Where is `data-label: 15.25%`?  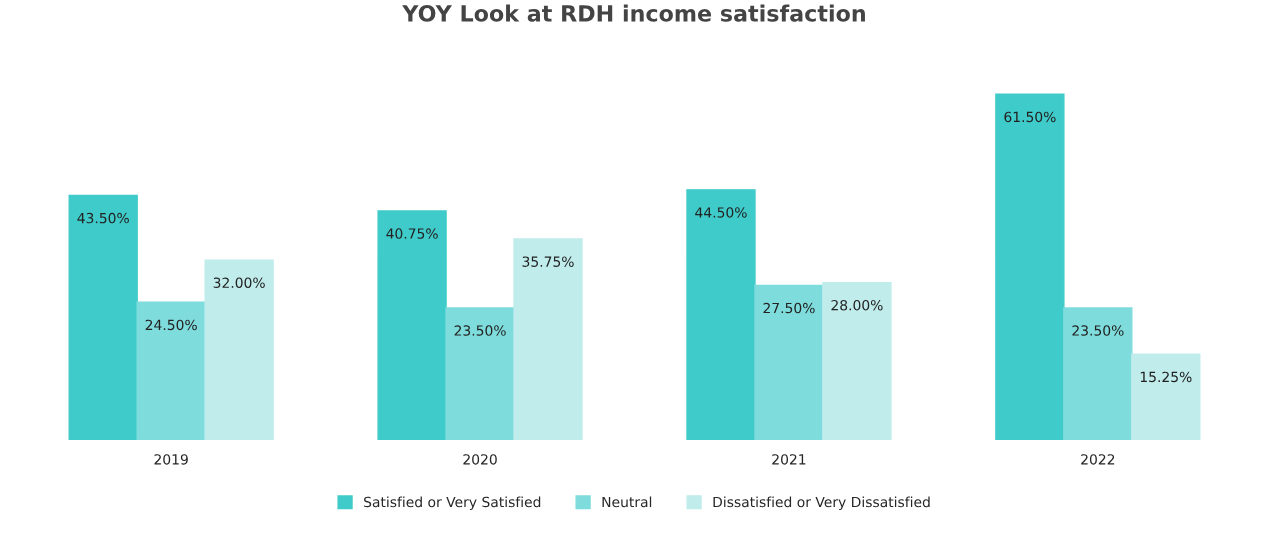
data-label: 15.25% is located at coordinates (1166, 377).